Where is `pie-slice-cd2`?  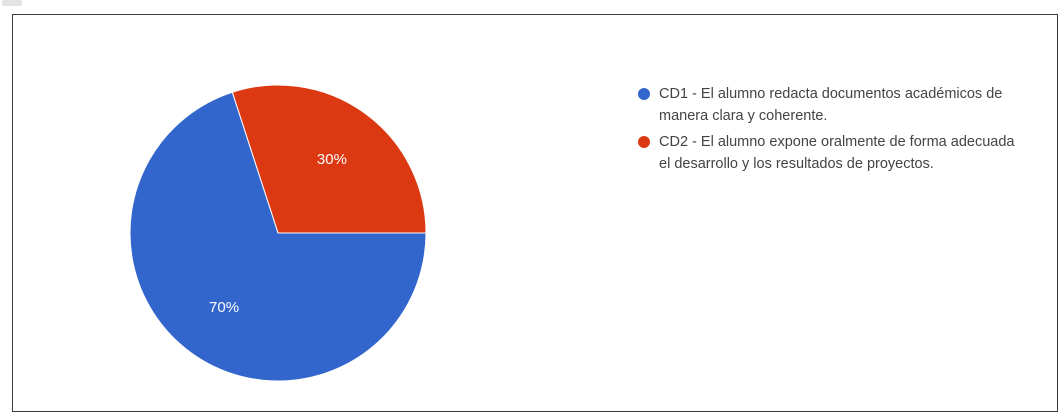
pie-slice-cd2 is located at coordinates (329, 159).